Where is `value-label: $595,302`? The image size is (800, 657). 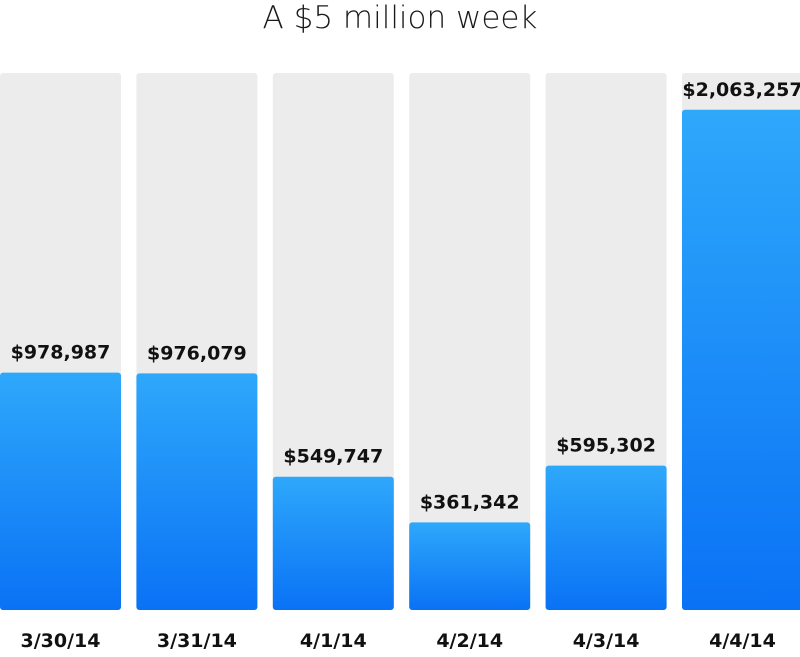 value-label: $595,302 is located at coordinates (606, 446).